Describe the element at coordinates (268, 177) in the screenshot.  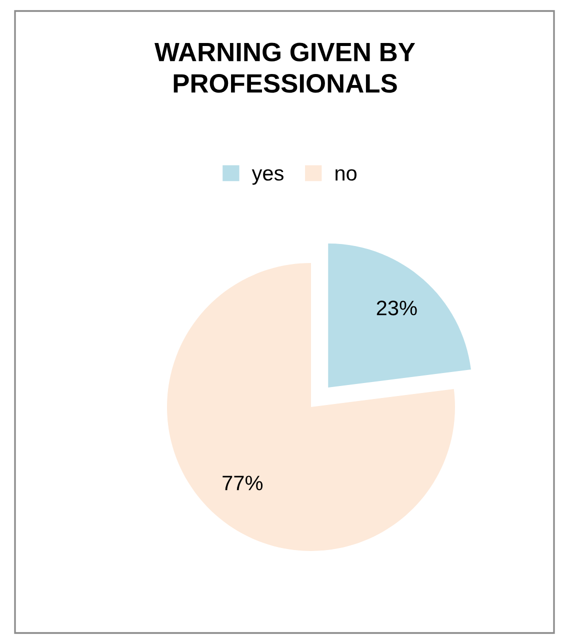
I see `legend-label: yes` at that location.